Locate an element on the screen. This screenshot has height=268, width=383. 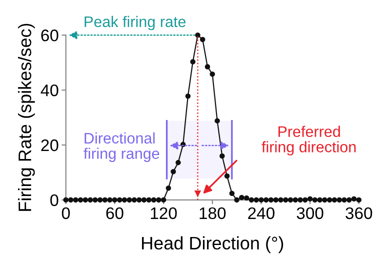
annotation: Preferred firing direction is located at coordinates (309, 141).